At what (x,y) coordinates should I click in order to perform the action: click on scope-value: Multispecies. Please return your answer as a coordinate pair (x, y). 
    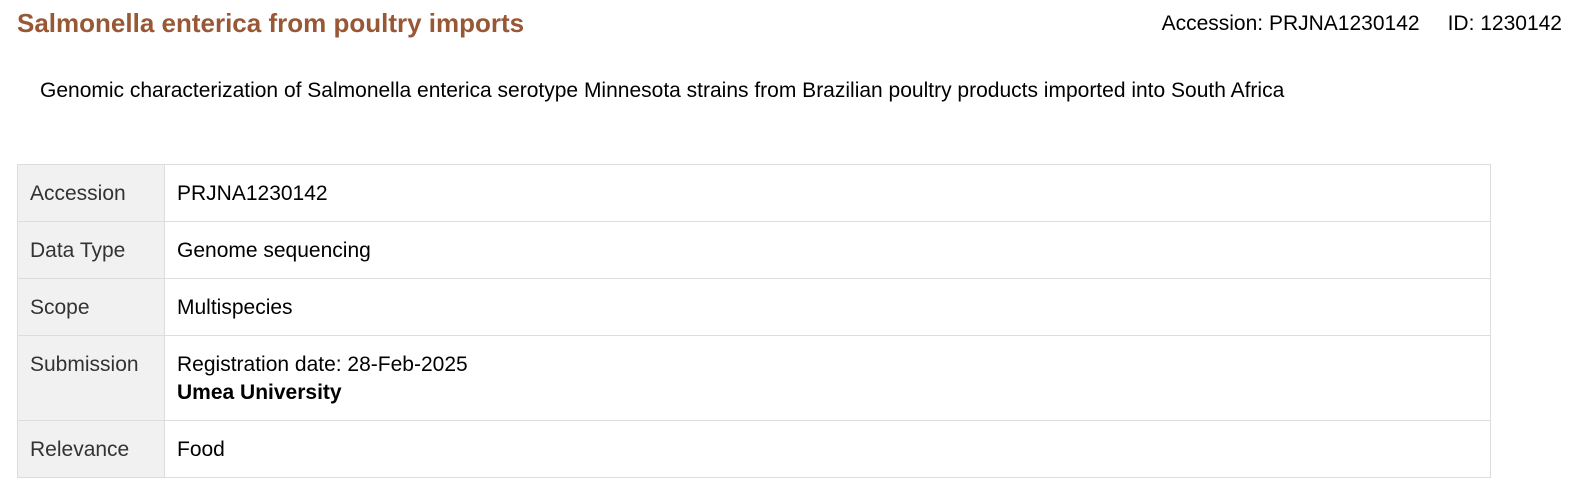
    Looking at the image, I should click on (827, 307).